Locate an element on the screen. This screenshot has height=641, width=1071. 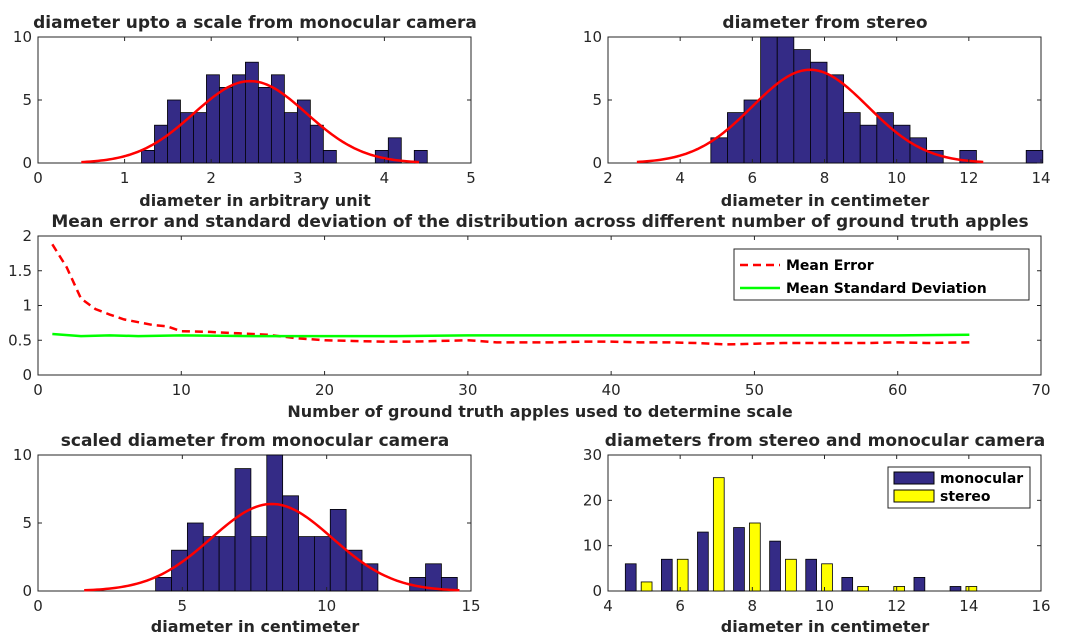
y-tick-label: 1.5 is located at coordinates (20, 271).